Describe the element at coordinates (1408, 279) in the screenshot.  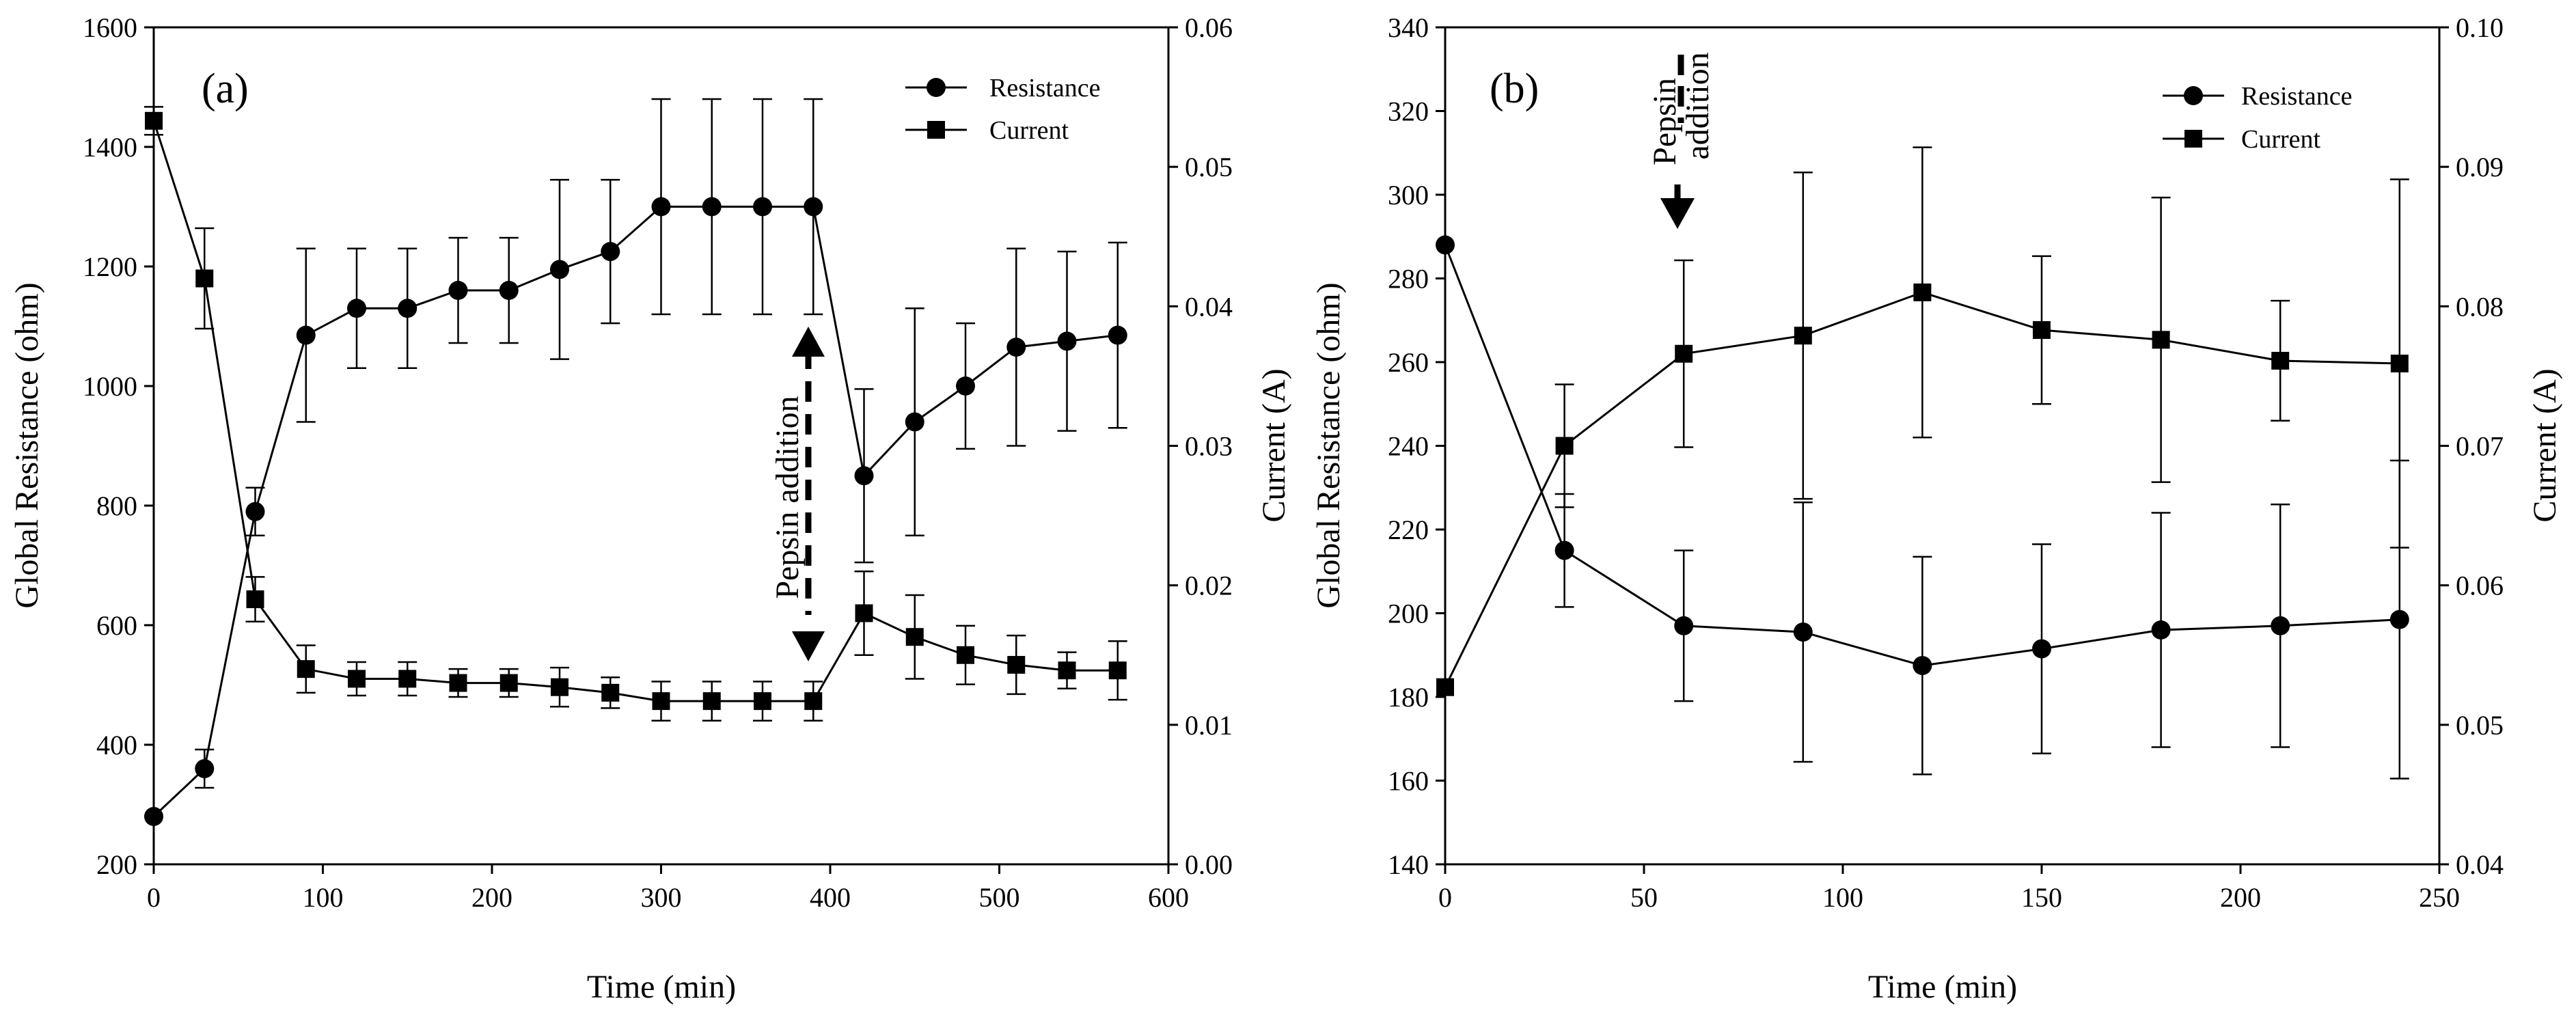
I see `panel-b-y-tick-label: 280` at that location.